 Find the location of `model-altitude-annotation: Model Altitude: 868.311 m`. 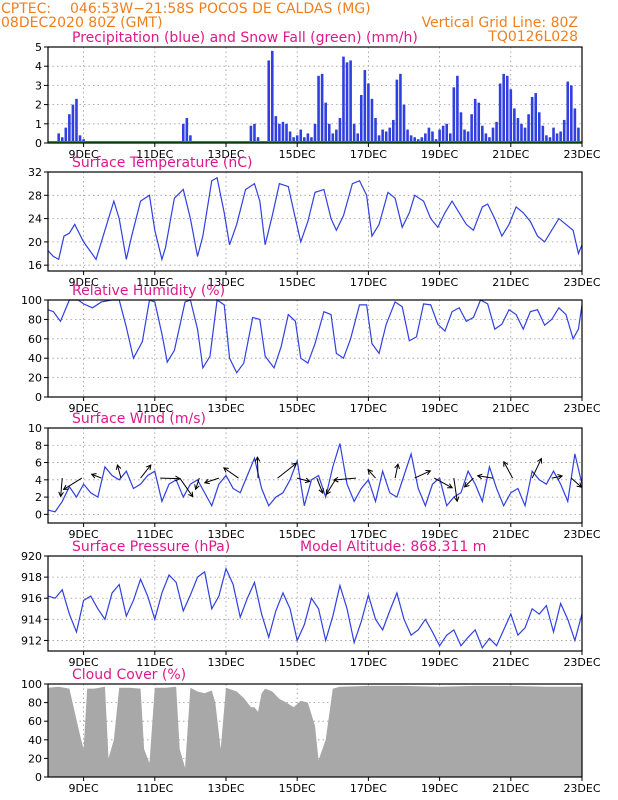

model-altitude-annotation: Model Altitude: 868.311 m is located at coordinates (393, 547).